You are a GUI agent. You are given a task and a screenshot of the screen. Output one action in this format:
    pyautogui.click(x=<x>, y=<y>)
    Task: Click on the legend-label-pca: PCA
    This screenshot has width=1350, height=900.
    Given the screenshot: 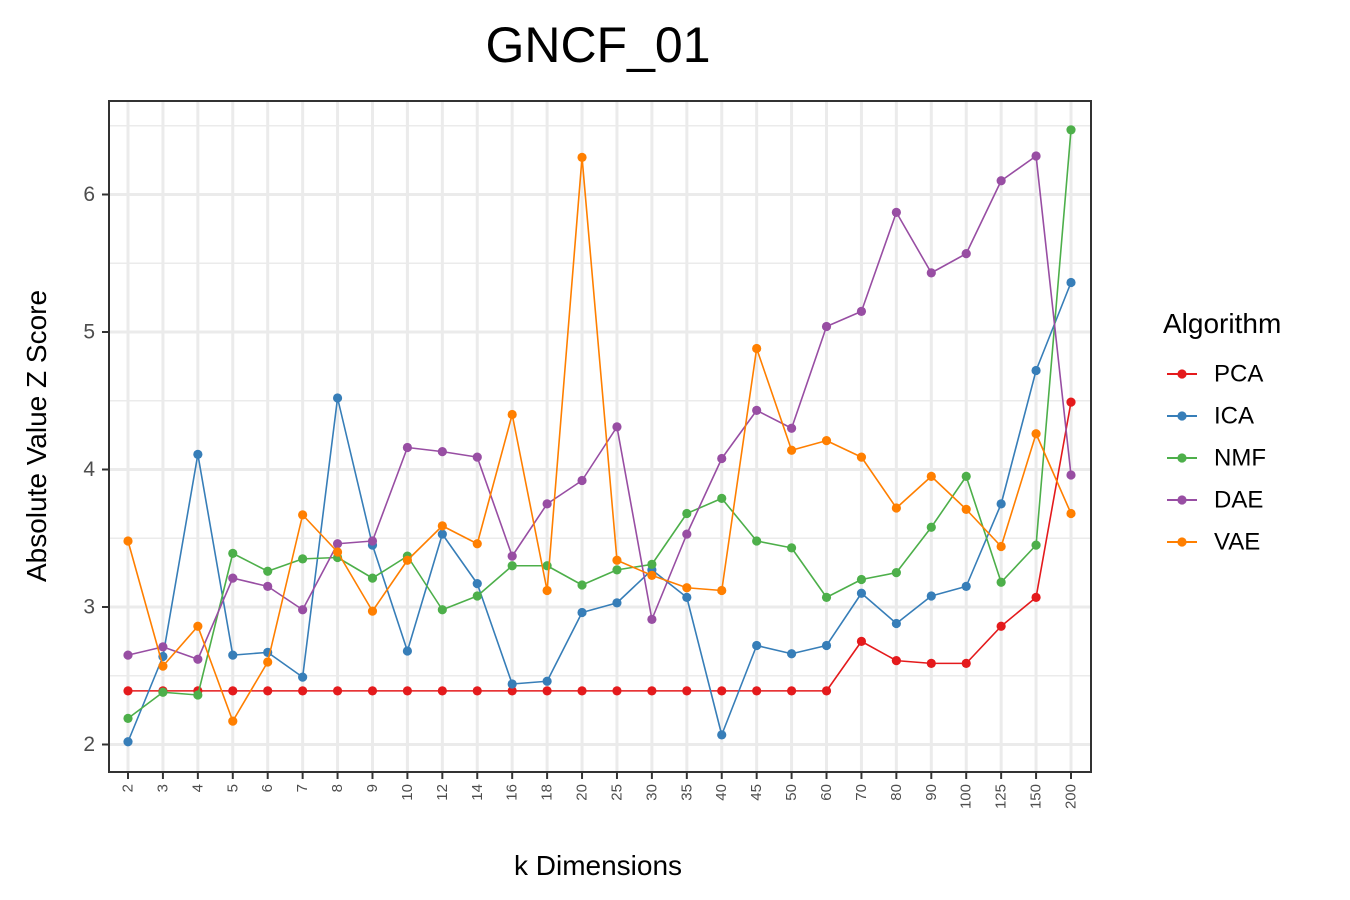 What is the action you would take?
    pyautogui.click(x=1238, y=374)
    